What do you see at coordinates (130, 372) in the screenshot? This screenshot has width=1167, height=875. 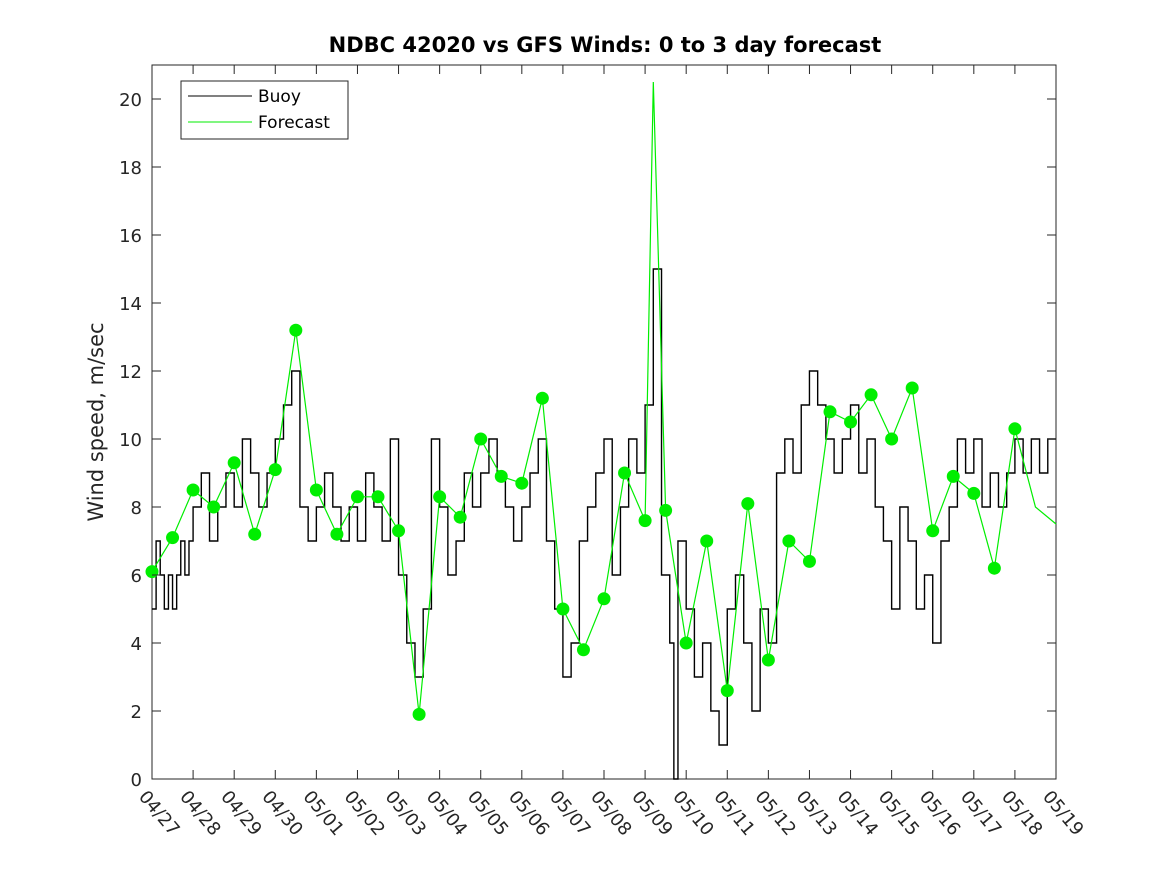 I see `y-tick-label: 12` at bounding box center [130, 372].